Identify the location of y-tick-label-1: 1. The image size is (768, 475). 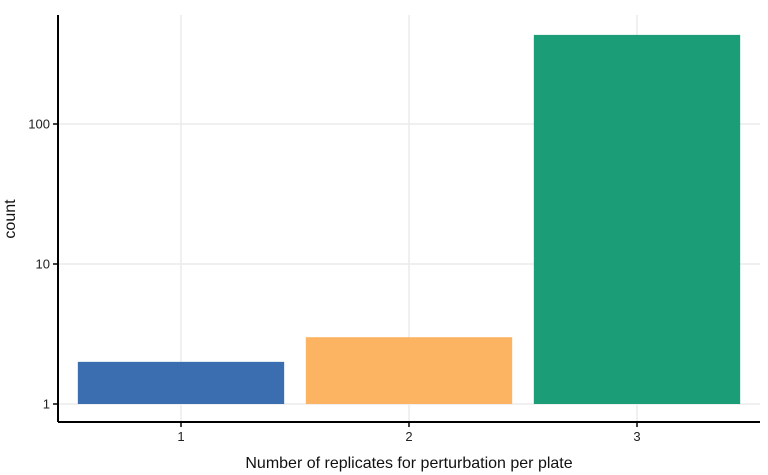
(46, 404).